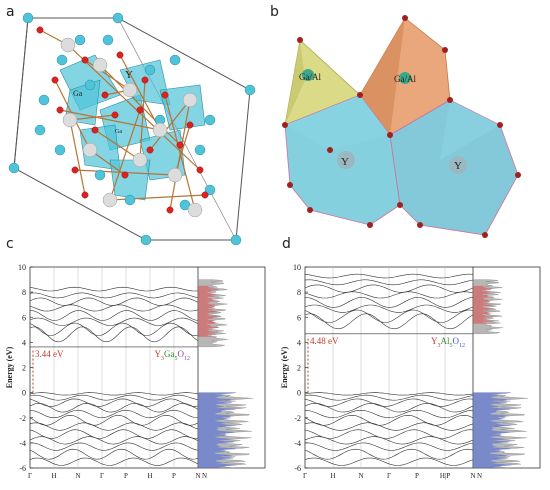 This screenshot has width=550, height=490. What do you see at coordinates (173, 355) in the screenshot?
I see `compound-formula: Y3Ga5O12` at bounding box center [173, 355].